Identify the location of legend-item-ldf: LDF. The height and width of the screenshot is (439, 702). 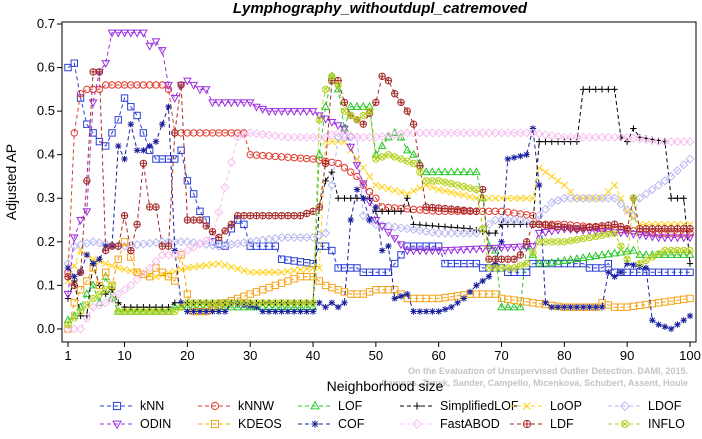
(542, 424).